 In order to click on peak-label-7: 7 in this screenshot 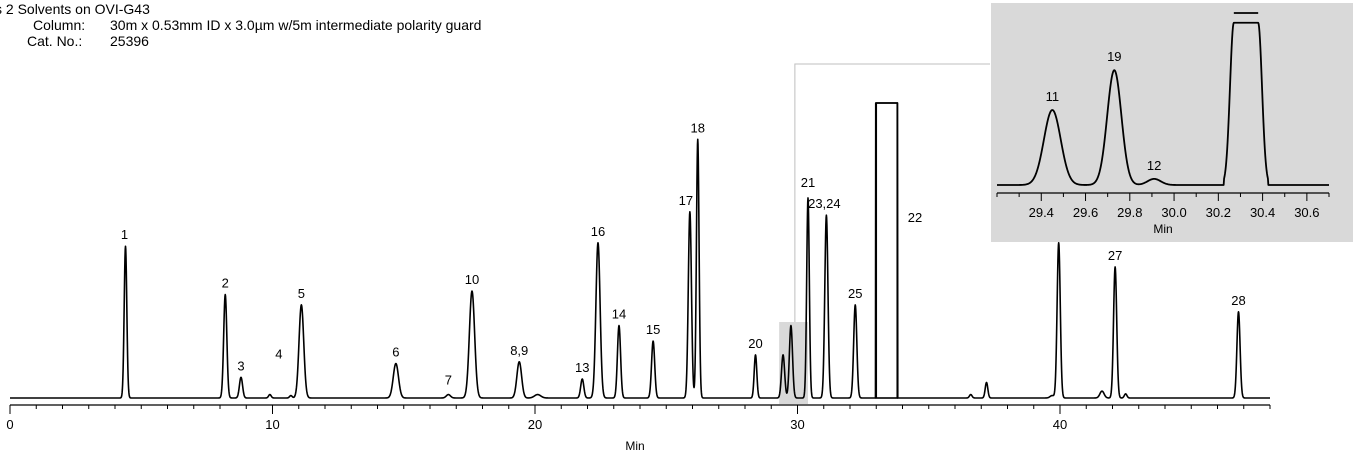, I will do `click(448, 380)`.